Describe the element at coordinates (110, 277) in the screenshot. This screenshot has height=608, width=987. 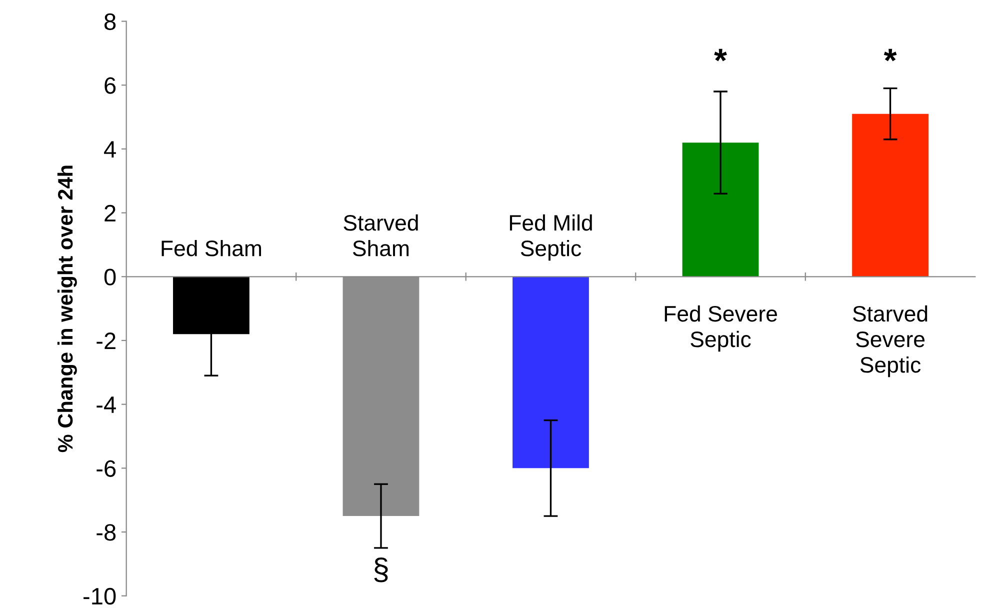
I see `y-tick-label: 0` at that location.